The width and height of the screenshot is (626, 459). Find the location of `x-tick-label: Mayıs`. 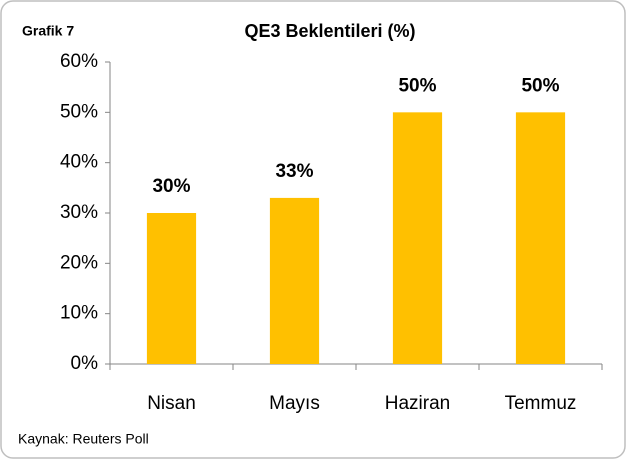

x-tick-label: Mayıs is located at coordinates (294, 403).